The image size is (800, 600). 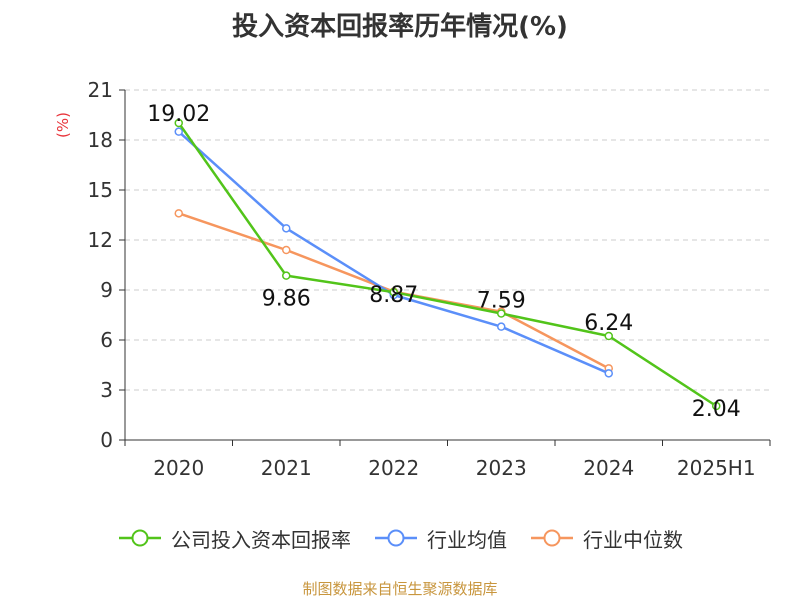 I want to click on data-label: 7.59, so click(x=501, y=301).